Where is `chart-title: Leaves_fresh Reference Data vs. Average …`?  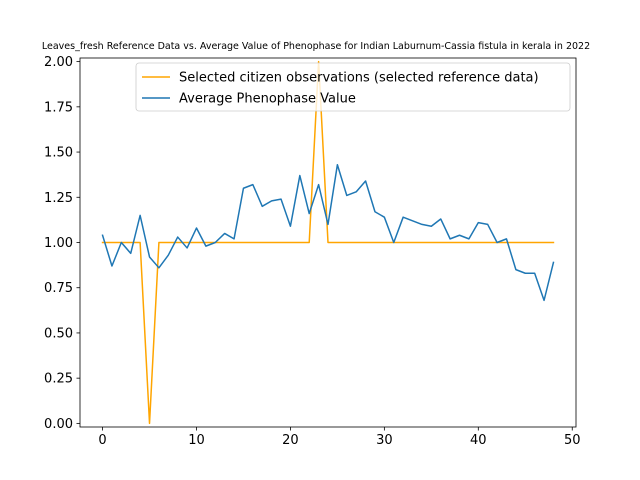 chart-title: Leaves_fresh Reference Data vs. Average … is located at coordinates (316, 46).